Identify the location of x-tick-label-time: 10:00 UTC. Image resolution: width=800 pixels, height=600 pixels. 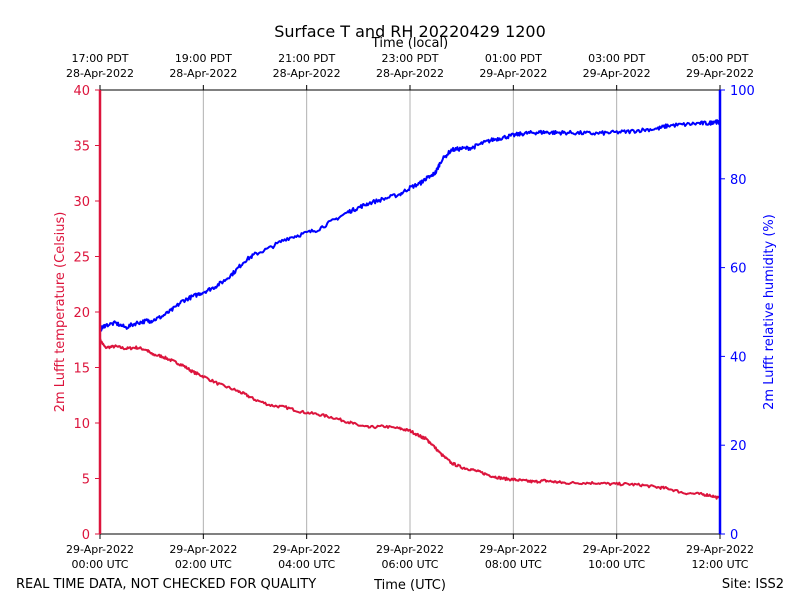
(616, 564).